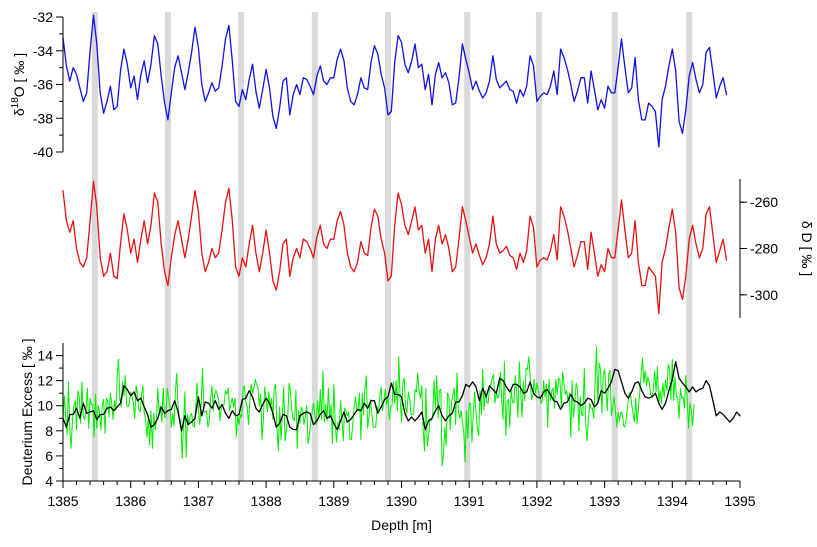  Describe the element at coordinates (43, 118) in the screenshot. I see `y-tick-label-d18o: -38` at that location.